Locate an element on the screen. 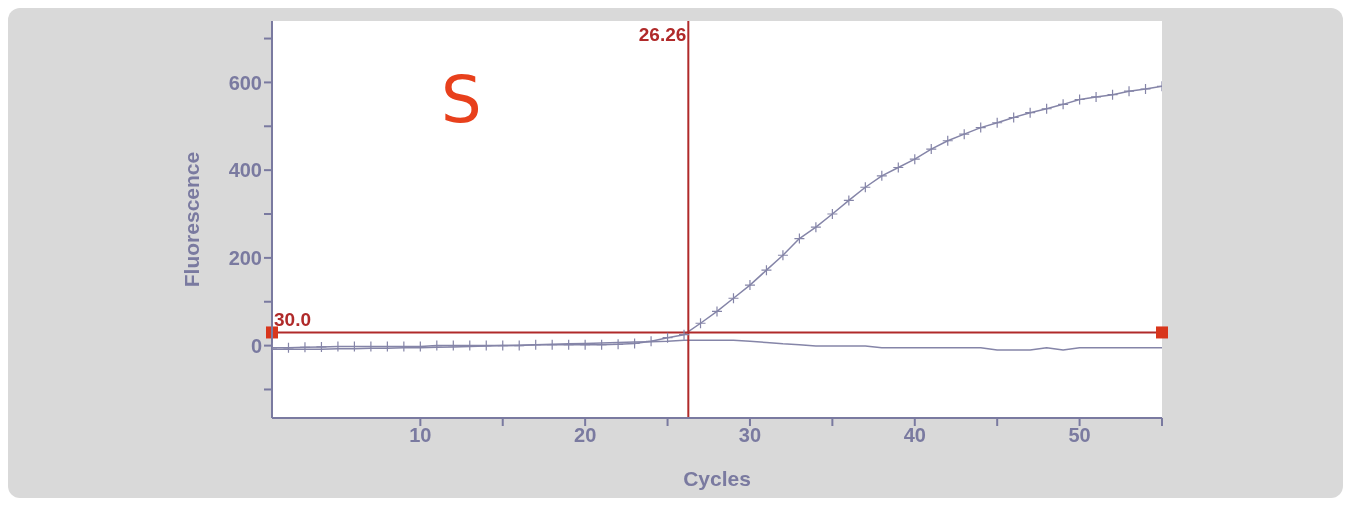  x-tick-label: 30 is located at coordinates (750, 435).